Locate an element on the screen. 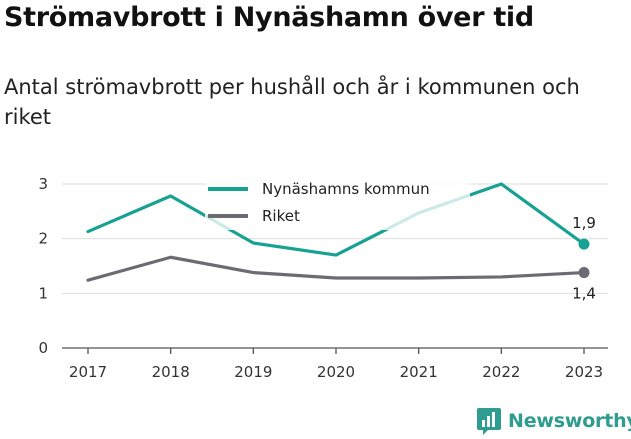  x-tick-label: 2020 is located at coordinates (336, 372).